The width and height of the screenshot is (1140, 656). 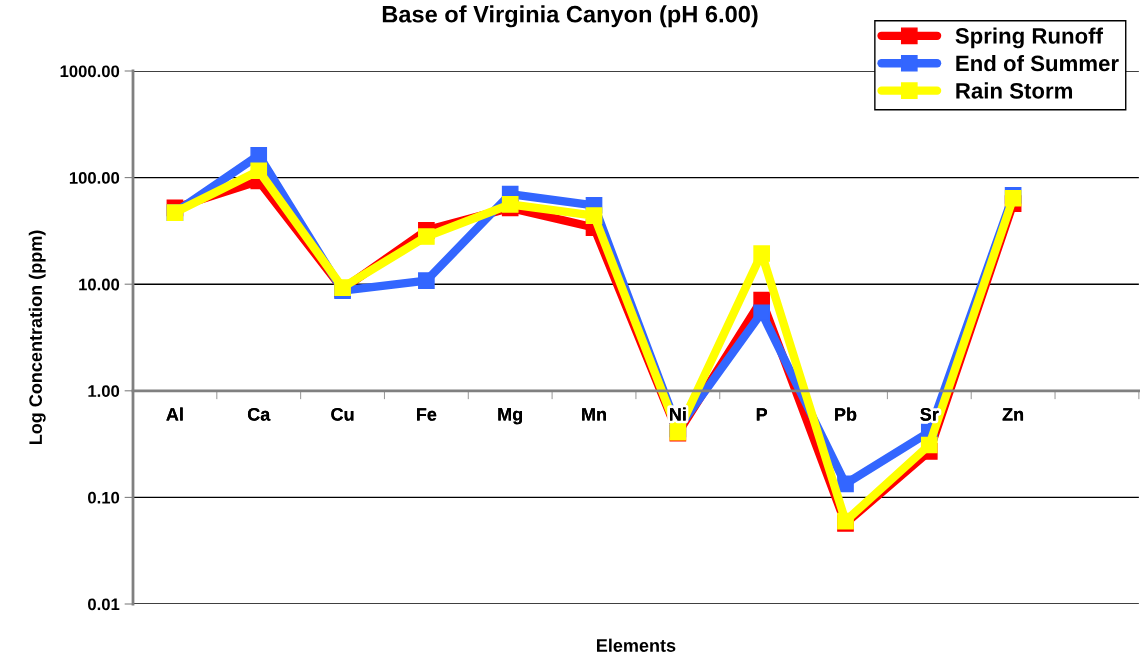 What do you see at coordinates (1014, 90) in the screenshot?
I see `legend-label: Rain Storm` at bounding box center [1014, 90].